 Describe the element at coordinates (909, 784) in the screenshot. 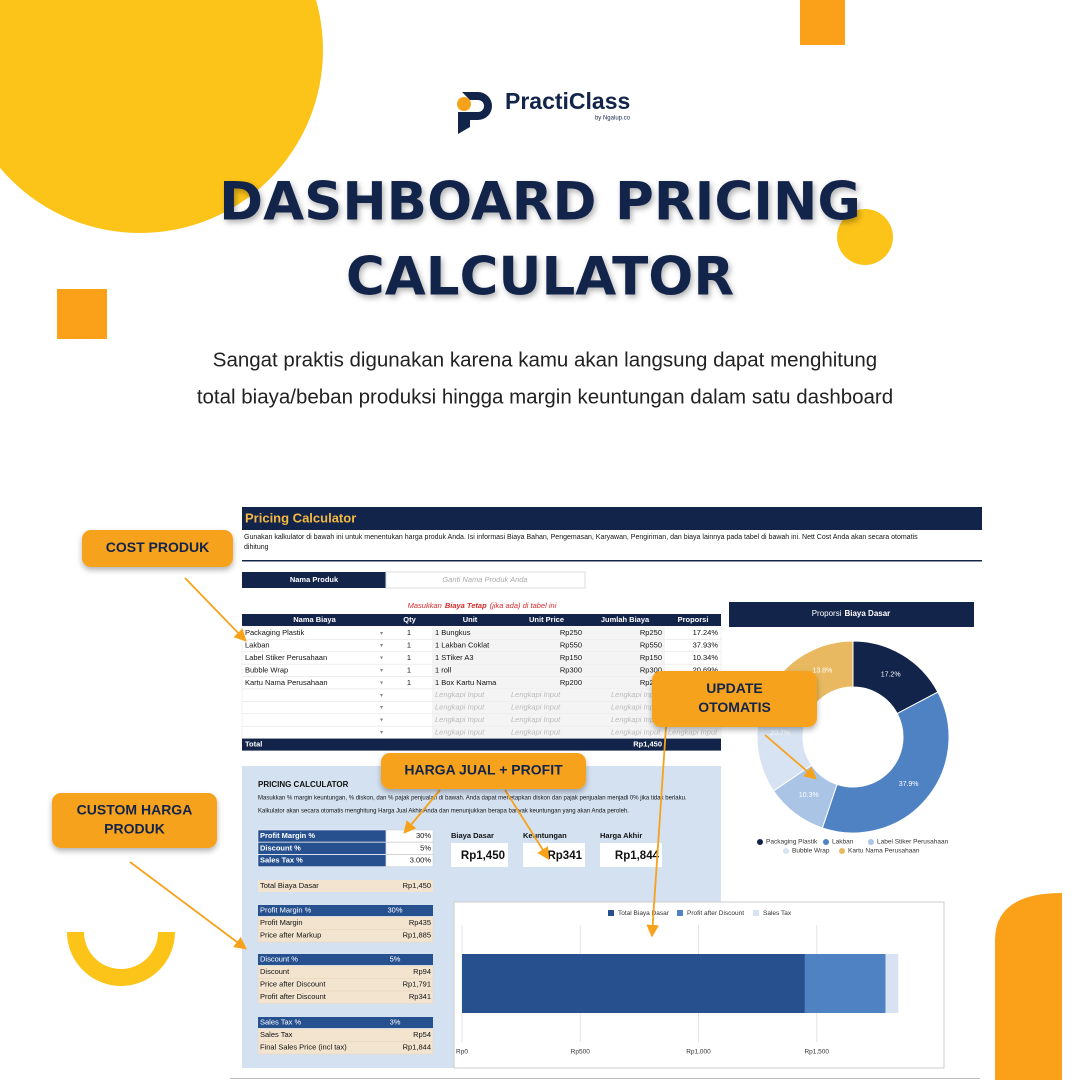

I see `data-label: 37.9%` at that location.